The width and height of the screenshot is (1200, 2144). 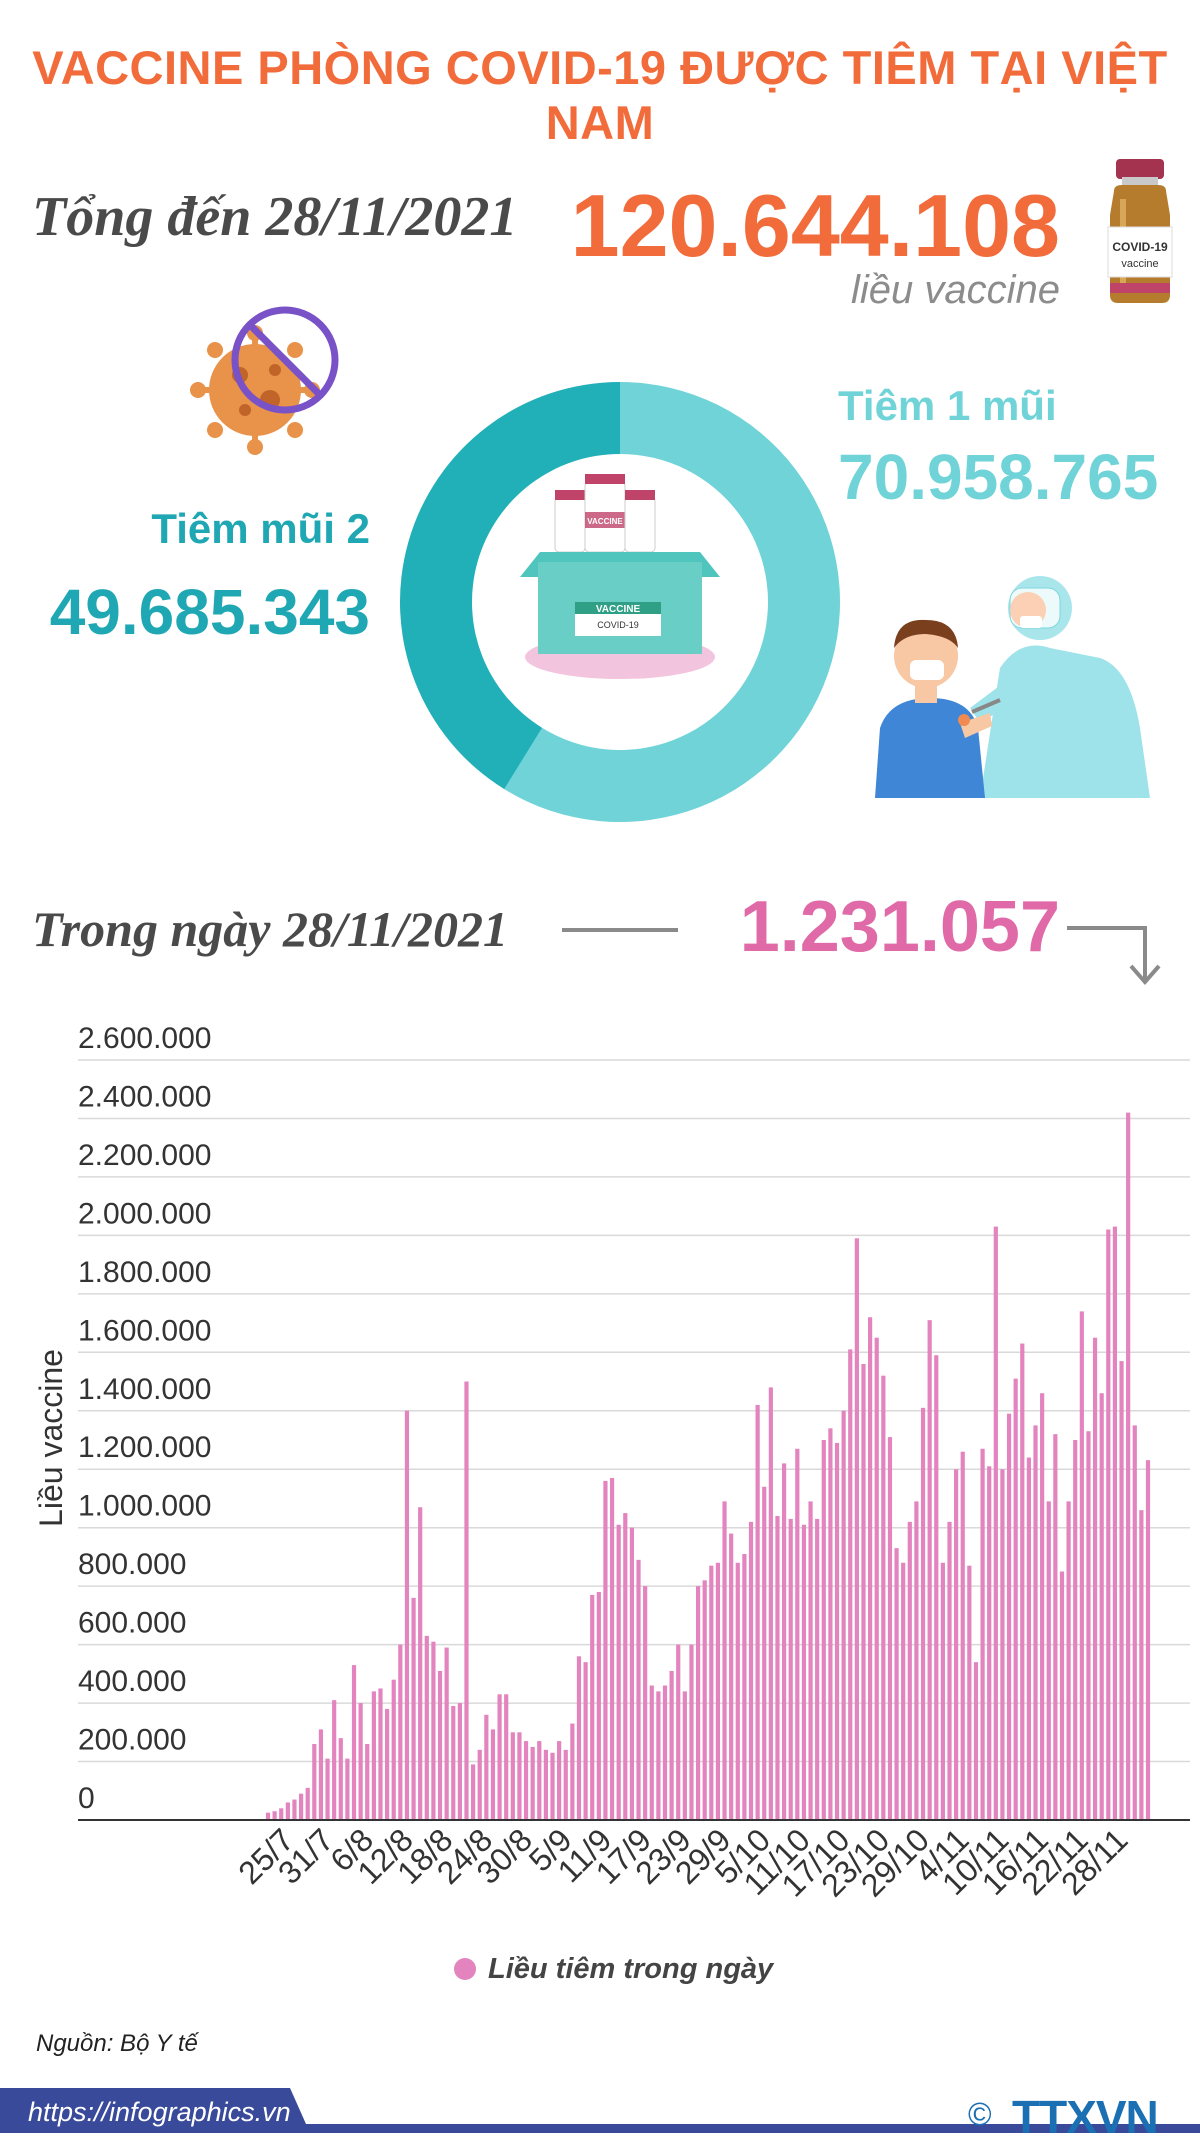 What do you see at coordinates (209, 612) in the screenshot?
I see `dose2-value: 49.685.343` at bounding box center [209, 612].